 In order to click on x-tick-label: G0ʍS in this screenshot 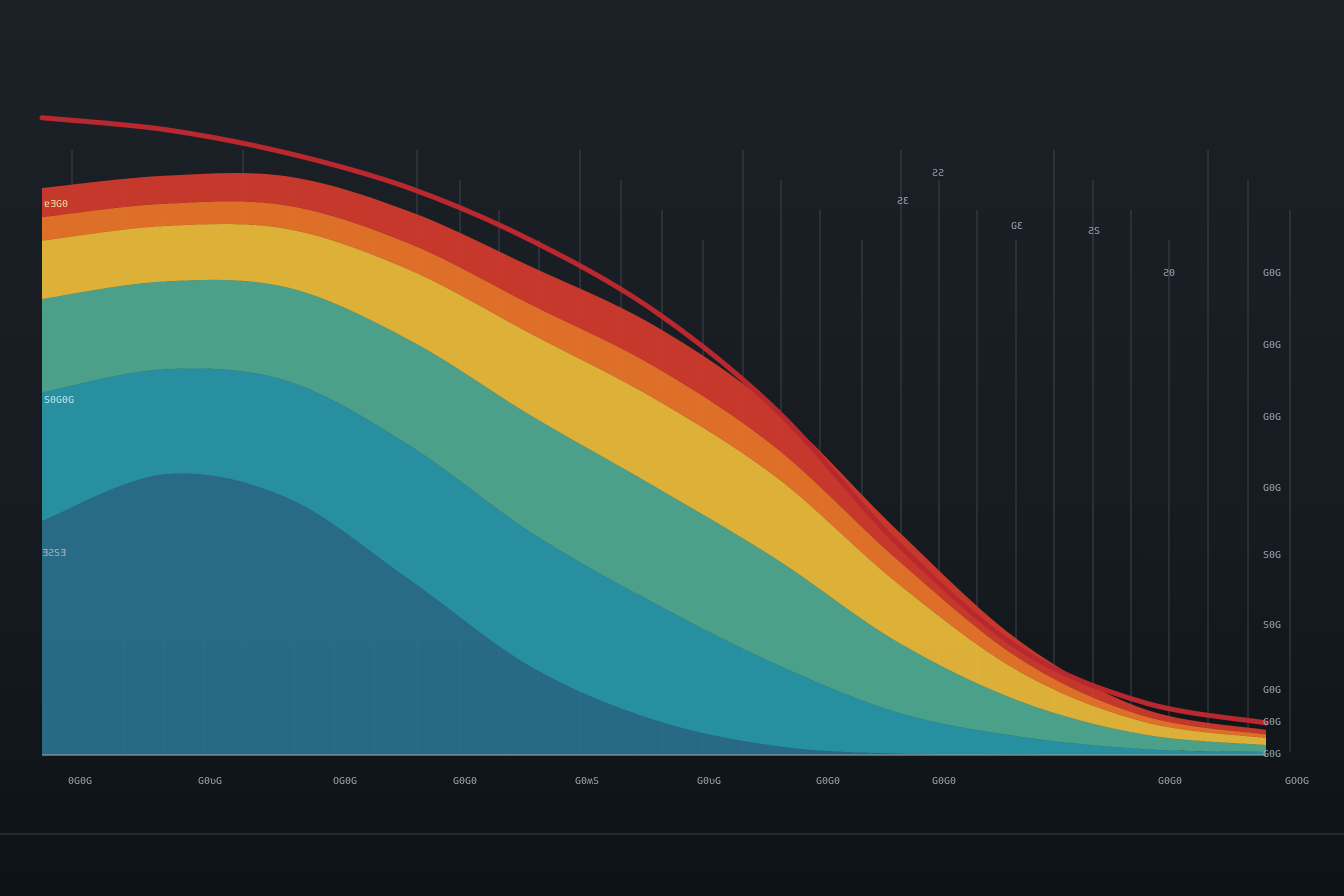, I will do `click(587, 781)`.